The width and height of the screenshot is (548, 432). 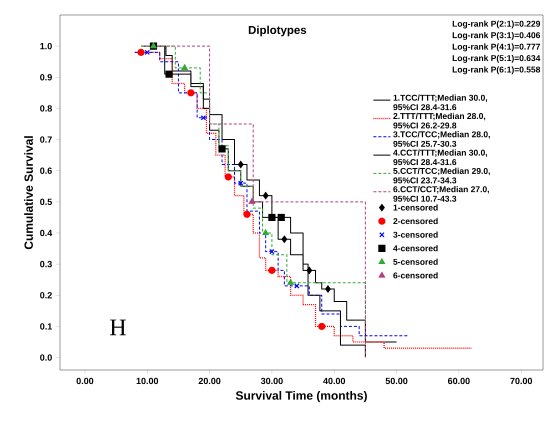 What do you see at coordinates (28, 193) in the screenshot?
I see `y-axis-title: Cumulative Survival` at bounding box center [28, 193].